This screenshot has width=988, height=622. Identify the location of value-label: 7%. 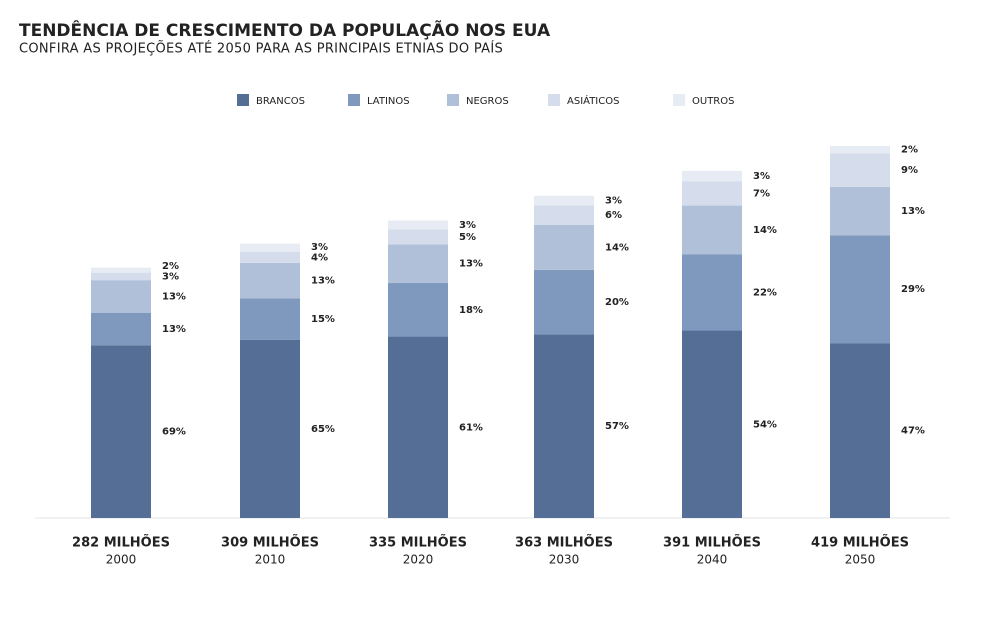
(761, 193).